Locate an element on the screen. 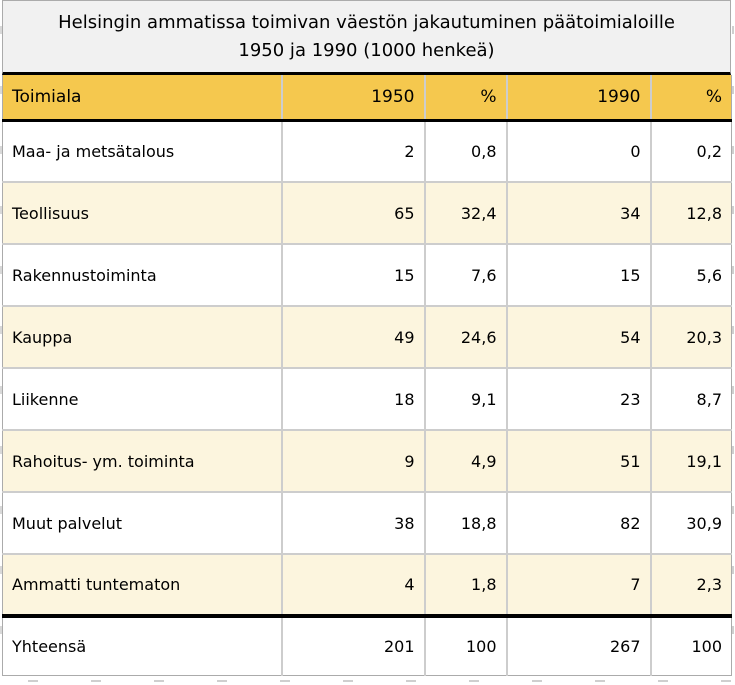 The image size is (735, 685). cell-1990: 7 is located at coordinates (578, 585).